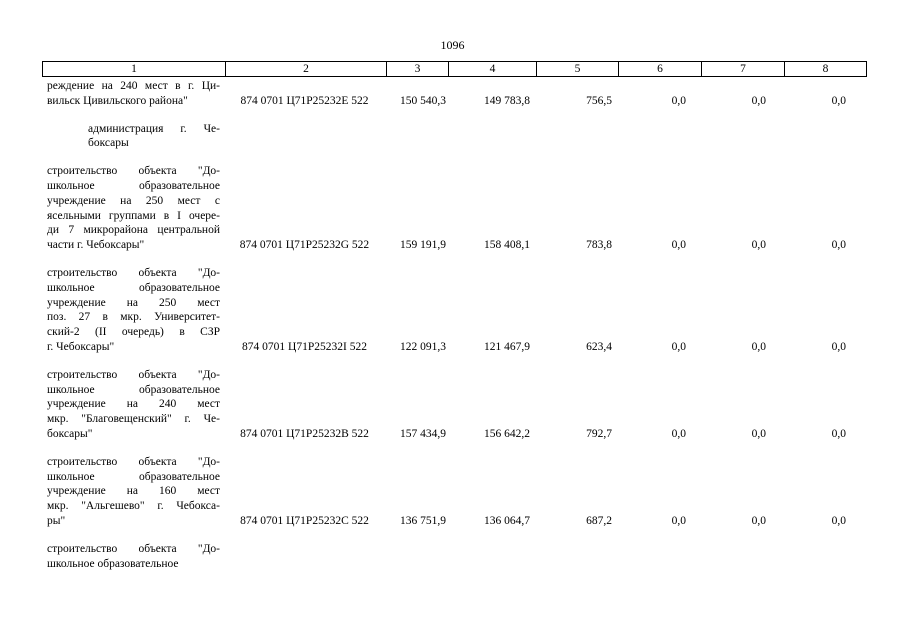 This screenshot has width=905, height=640. What do you see at coordinates (304, 245) in the screenshot?
I see `table-cell: 874 0701 Ц71Р25232G 522` at bounding box center [304, 245].